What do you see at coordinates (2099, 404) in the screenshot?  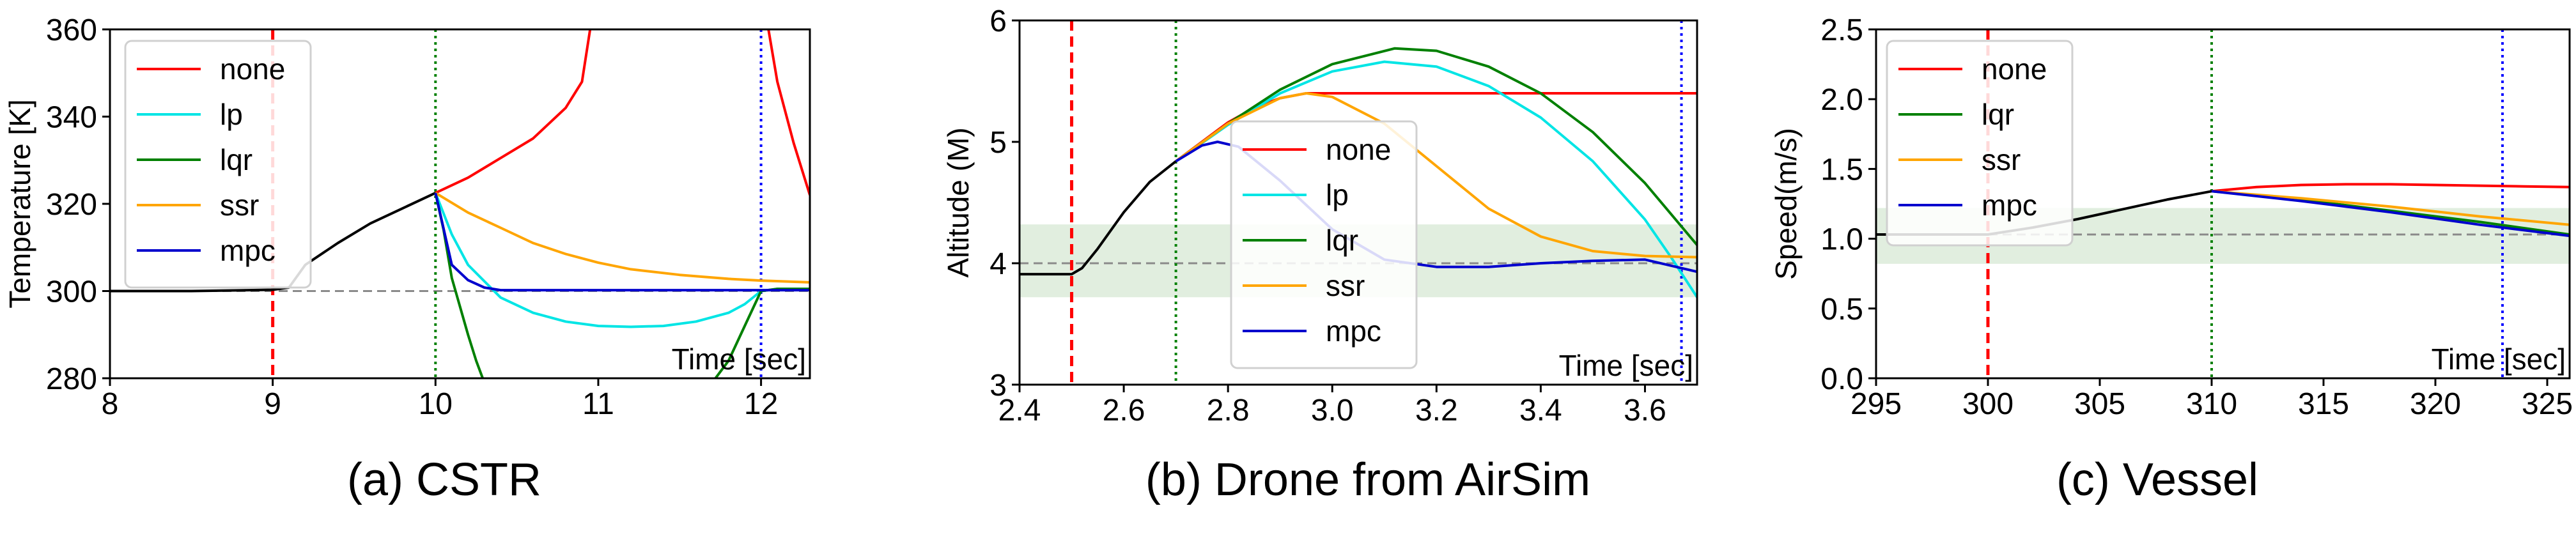 I see `x-tick-label: 305` at bounding box center [2099, 404].